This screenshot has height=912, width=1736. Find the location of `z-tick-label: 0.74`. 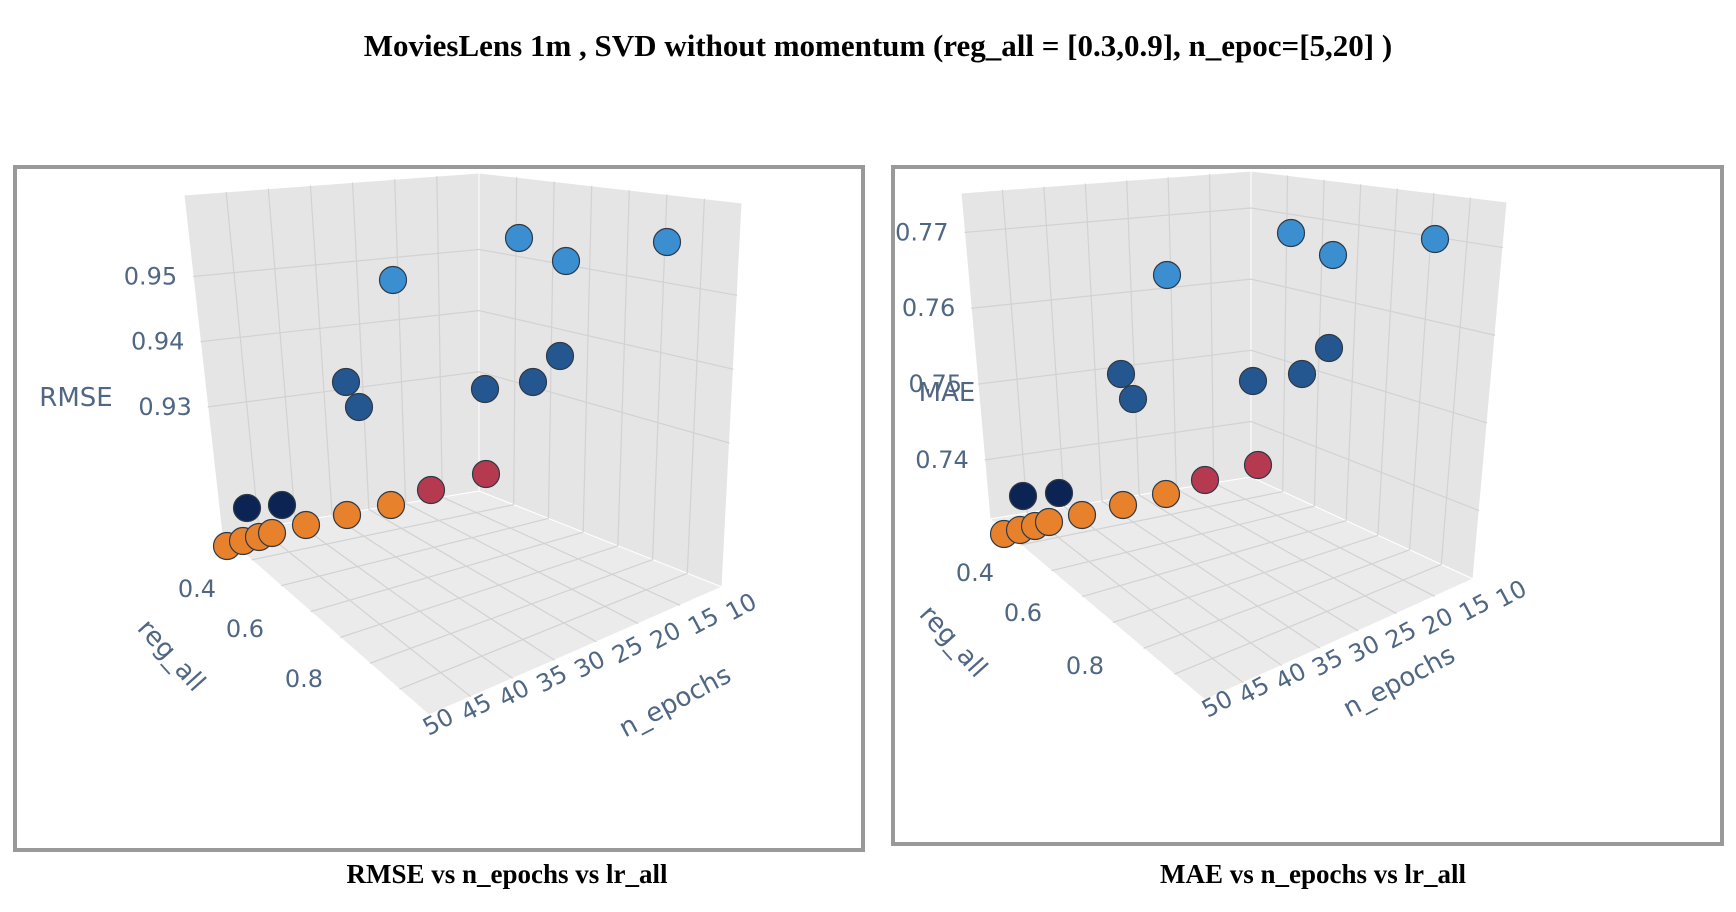

z-tick-label: 0.74 is located at coordinates (941, 460).